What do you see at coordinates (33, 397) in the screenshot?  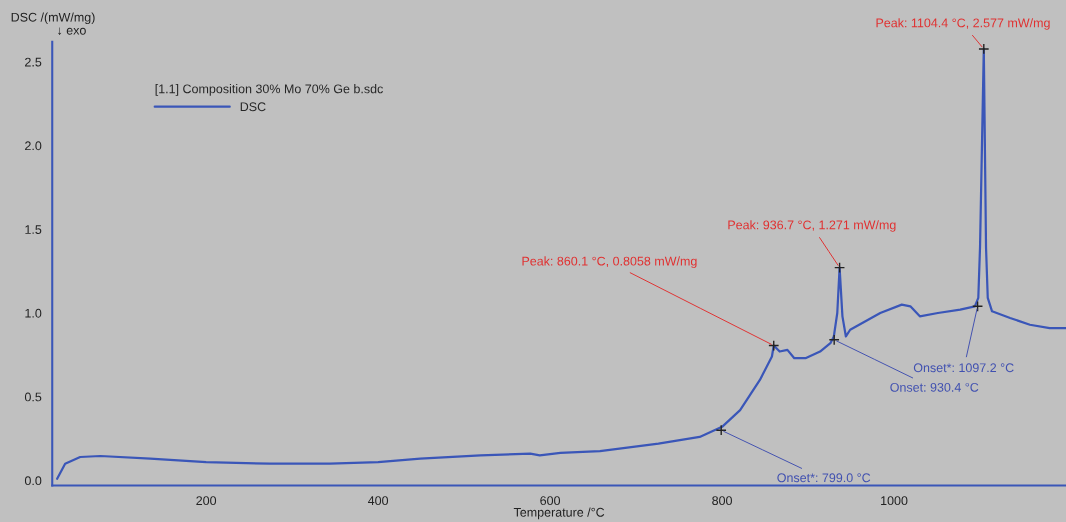 I see `y-tick-label: 0.5` at bounding box center [33, 397].